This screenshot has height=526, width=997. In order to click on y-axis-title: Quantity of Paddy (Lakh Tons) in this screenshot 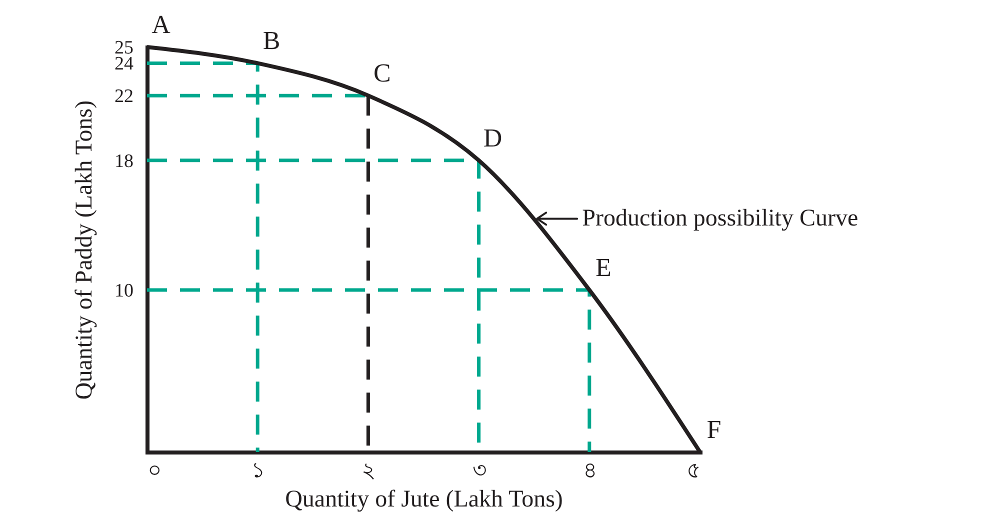, I will do `click(85, 250)`.